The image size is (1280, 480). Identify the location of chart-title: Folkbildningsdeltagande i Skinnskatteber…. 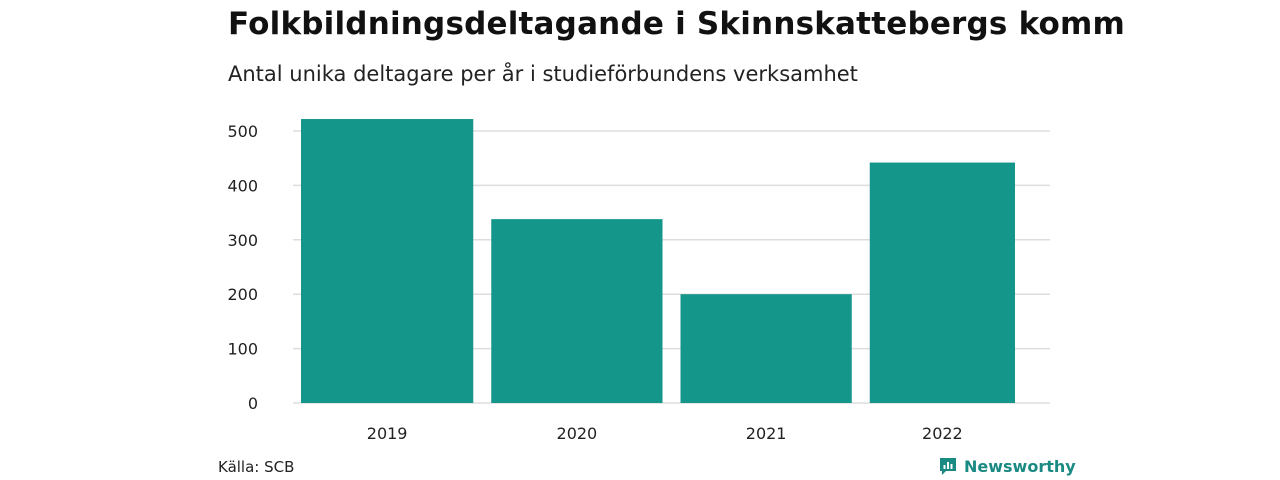
(677, 24).